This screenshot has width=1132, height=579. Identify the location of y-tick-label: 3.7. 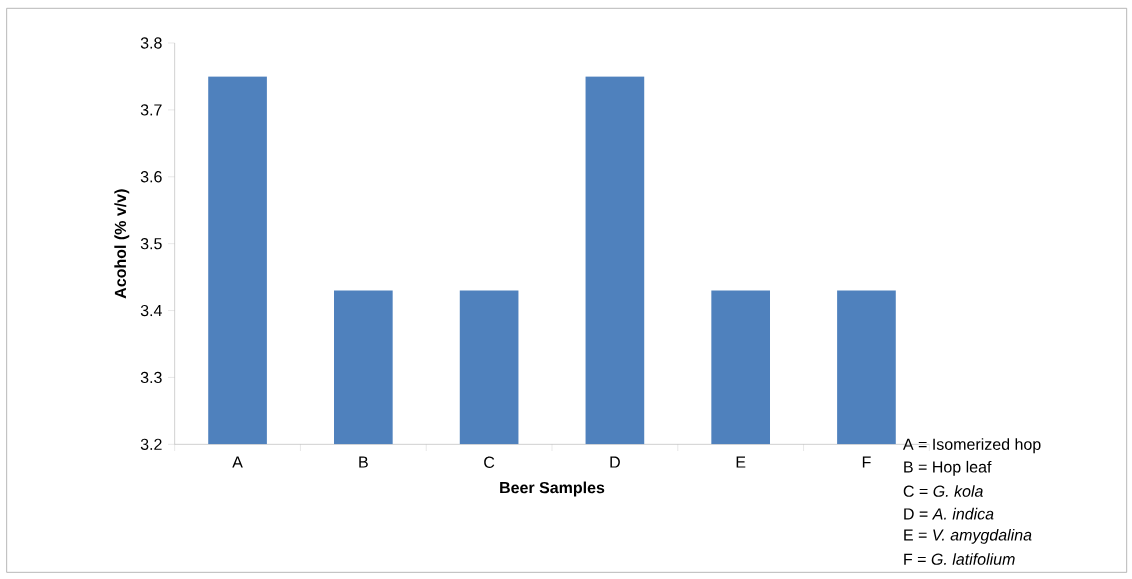
(151, 110).